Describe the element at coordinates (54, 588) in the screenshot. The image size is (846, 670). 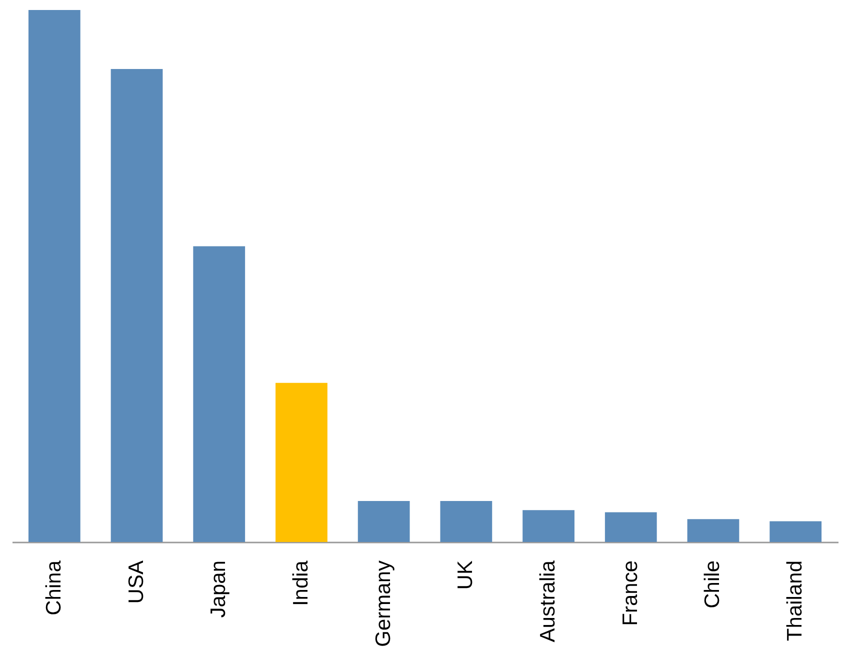
I see `x-tick-label: China` at that location.